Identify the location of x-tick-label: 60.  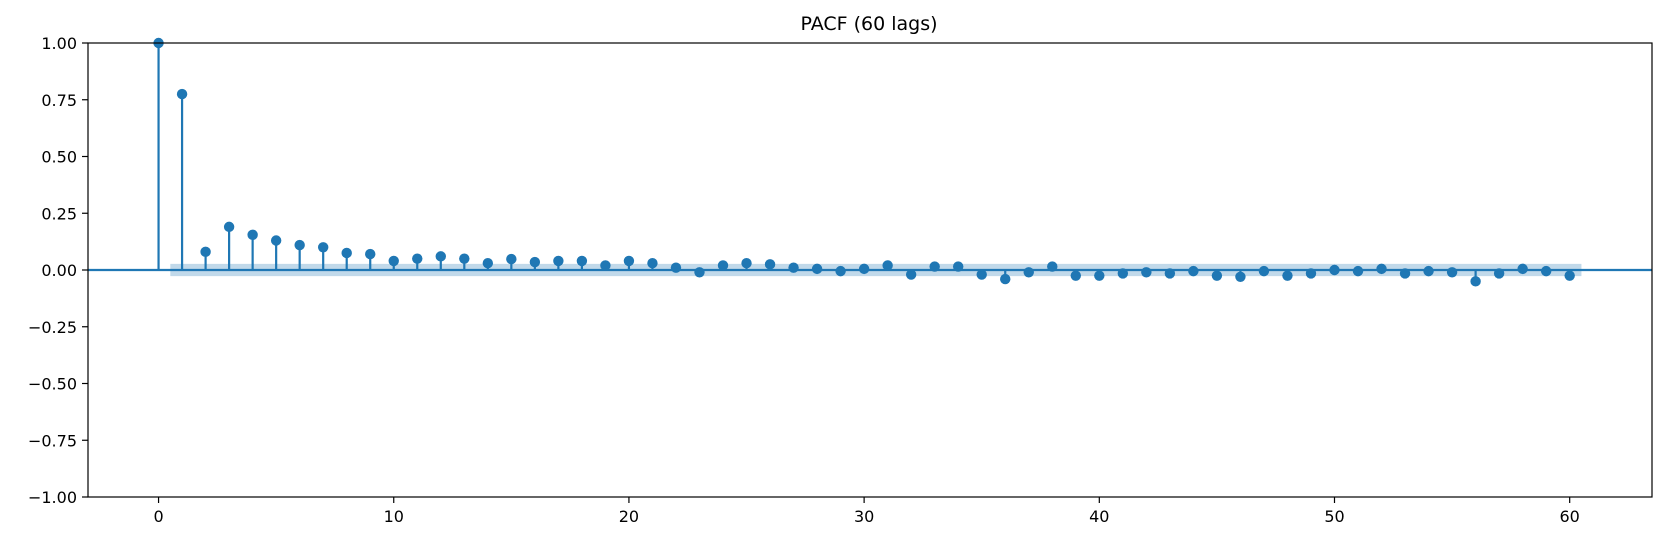
(1570, 516).